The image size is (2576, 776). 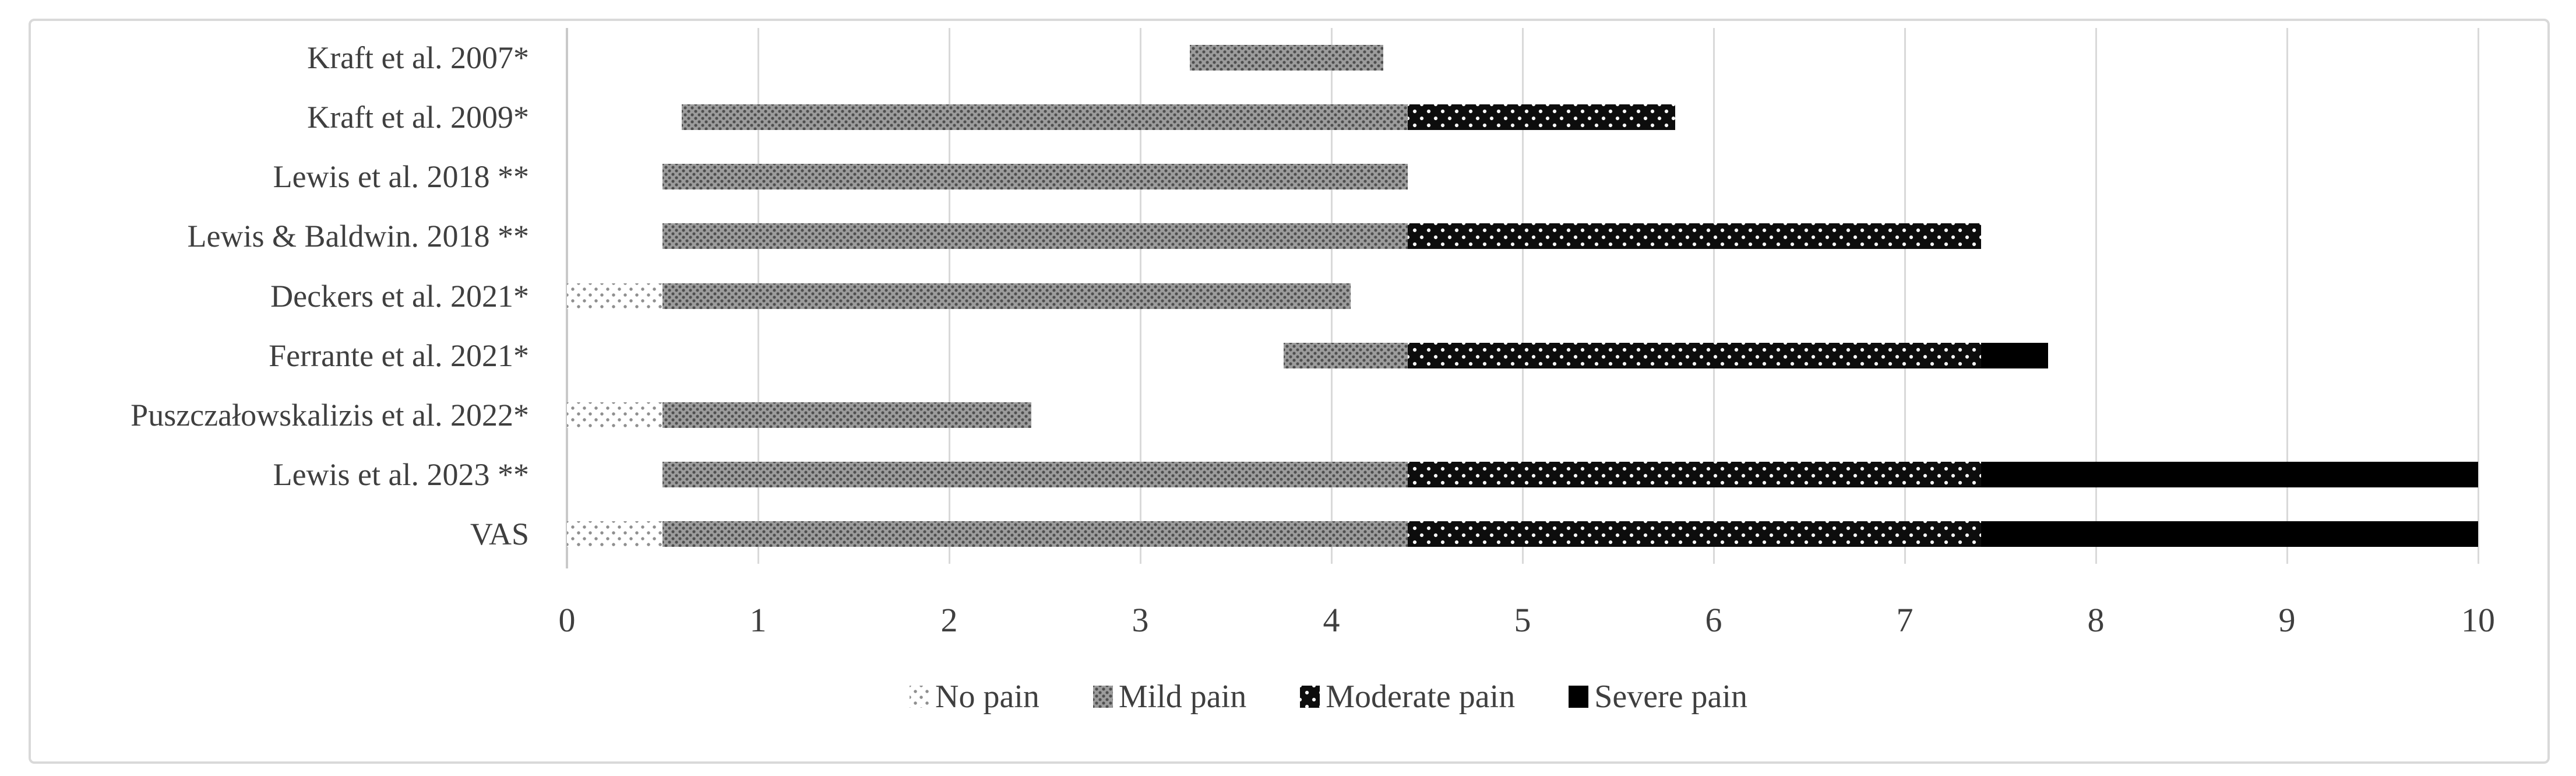 I want to click on legend-swatch-none, so click(x=920, y=697).